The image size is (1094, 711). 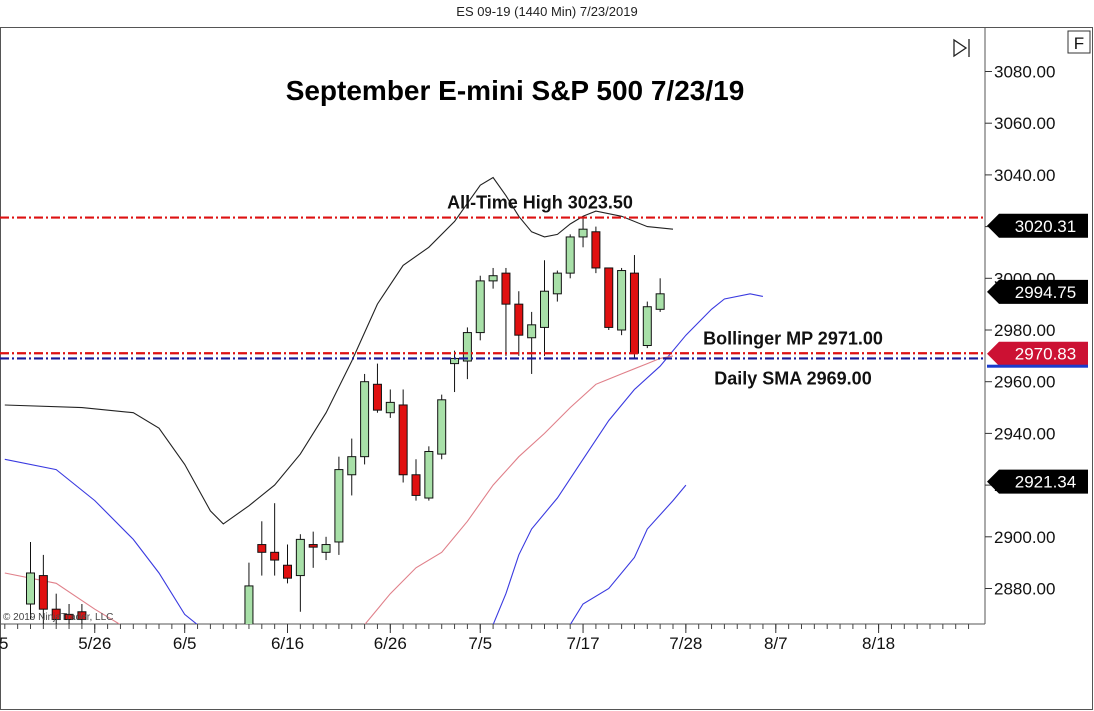 I want to click on level-label-bollinger: Bollinger MP 2971.00, so click(x=793, y=338).